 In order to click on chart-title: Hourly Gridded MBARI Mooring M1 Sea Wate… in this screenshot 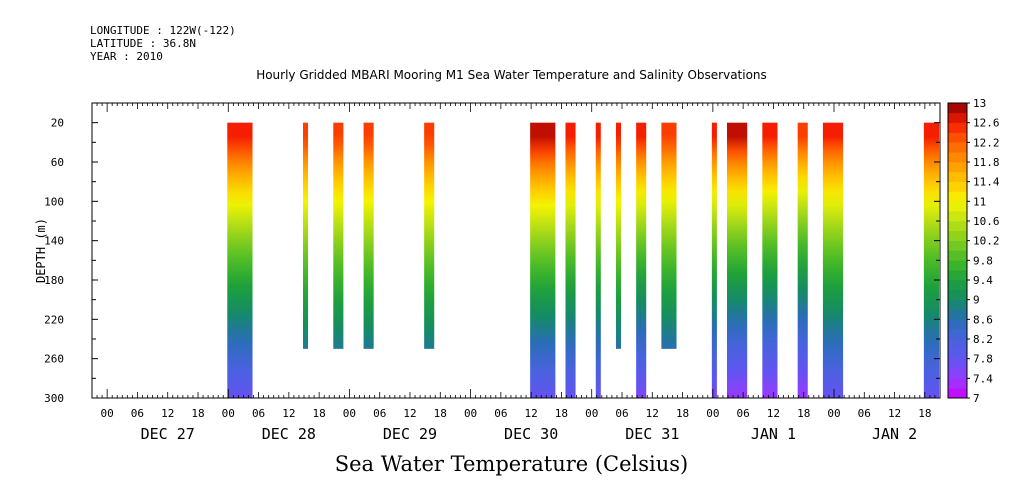, I will do `click(504, 75)`.